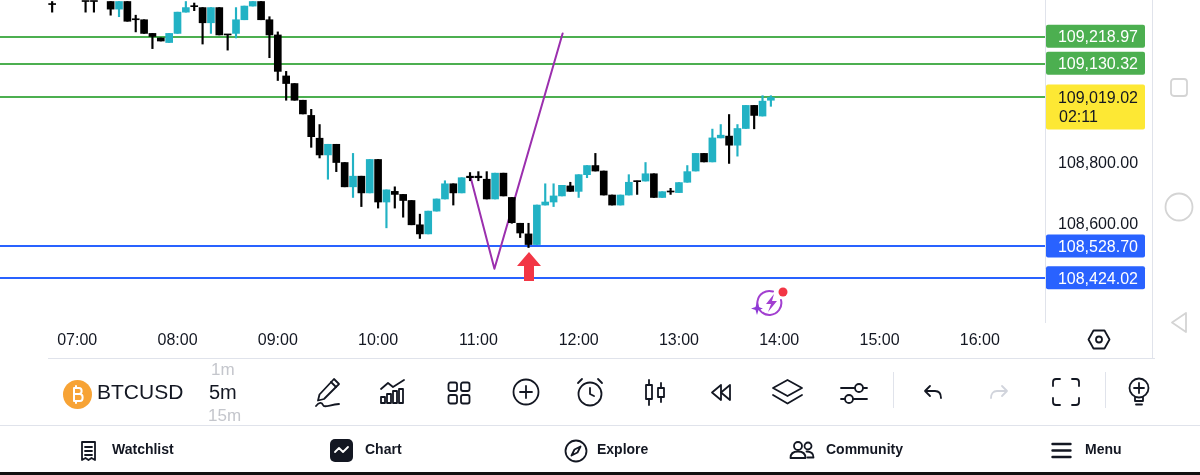 This screenshot has height=475, width=1200. I want to click on text: 109,019.02, so click(1097, 97).